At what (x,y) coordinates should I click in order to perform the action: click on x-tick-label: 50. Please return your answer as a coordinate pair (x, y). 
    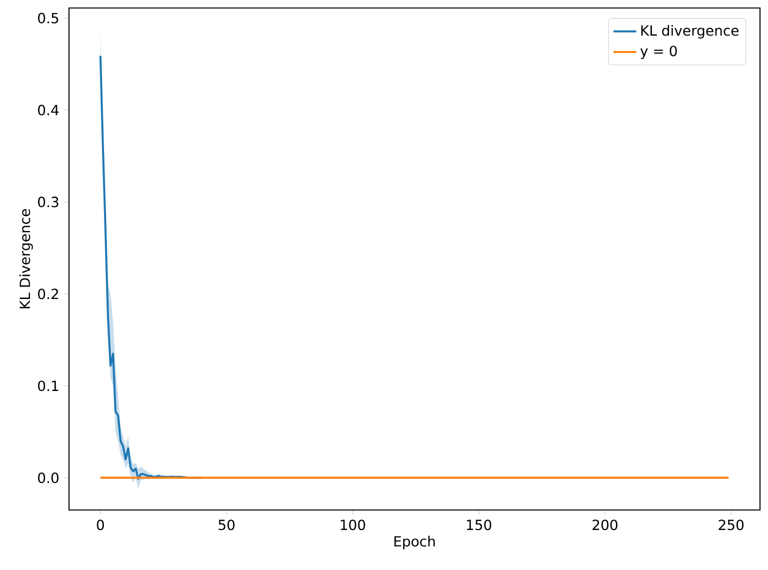
    Looking at the image, I should click on (226, 525).